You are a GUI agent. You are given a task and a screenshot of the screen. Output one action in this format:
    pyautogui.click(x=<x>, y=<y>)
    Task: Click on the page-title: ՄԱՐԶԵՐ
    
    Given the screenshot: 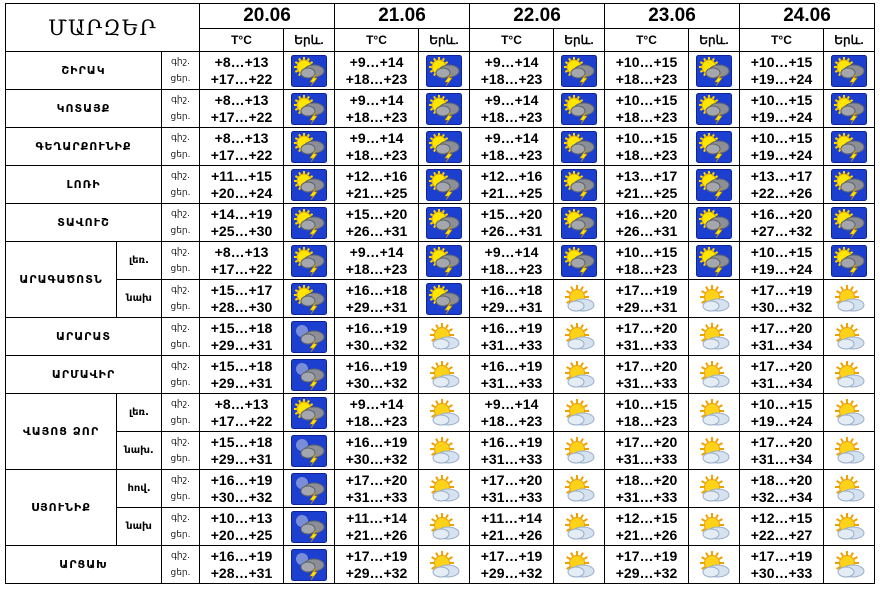 What is the action you would take?
    pyautogui.click(x=102, y=27)
    